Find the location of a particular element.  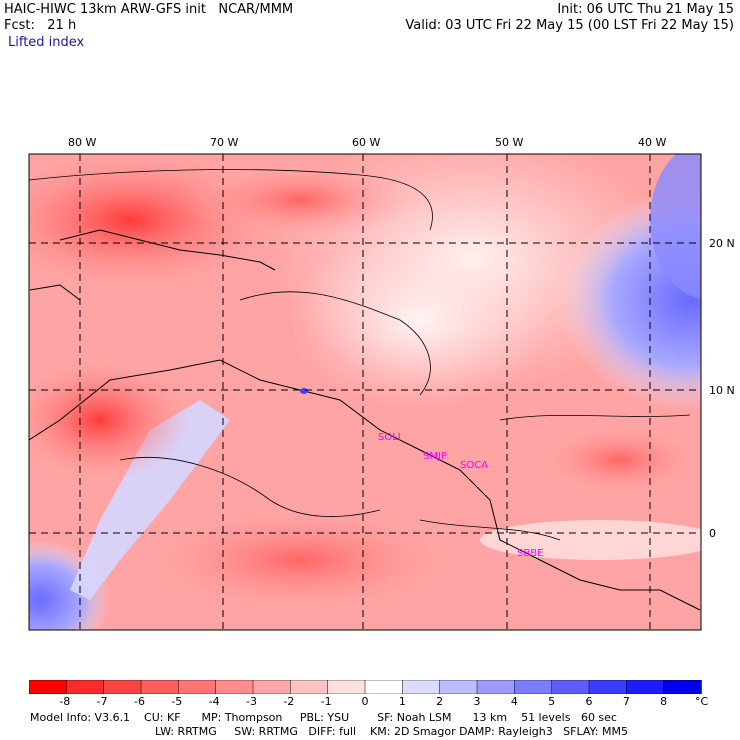

station-sbbe: SBBE is located at coordinates (530, 553).